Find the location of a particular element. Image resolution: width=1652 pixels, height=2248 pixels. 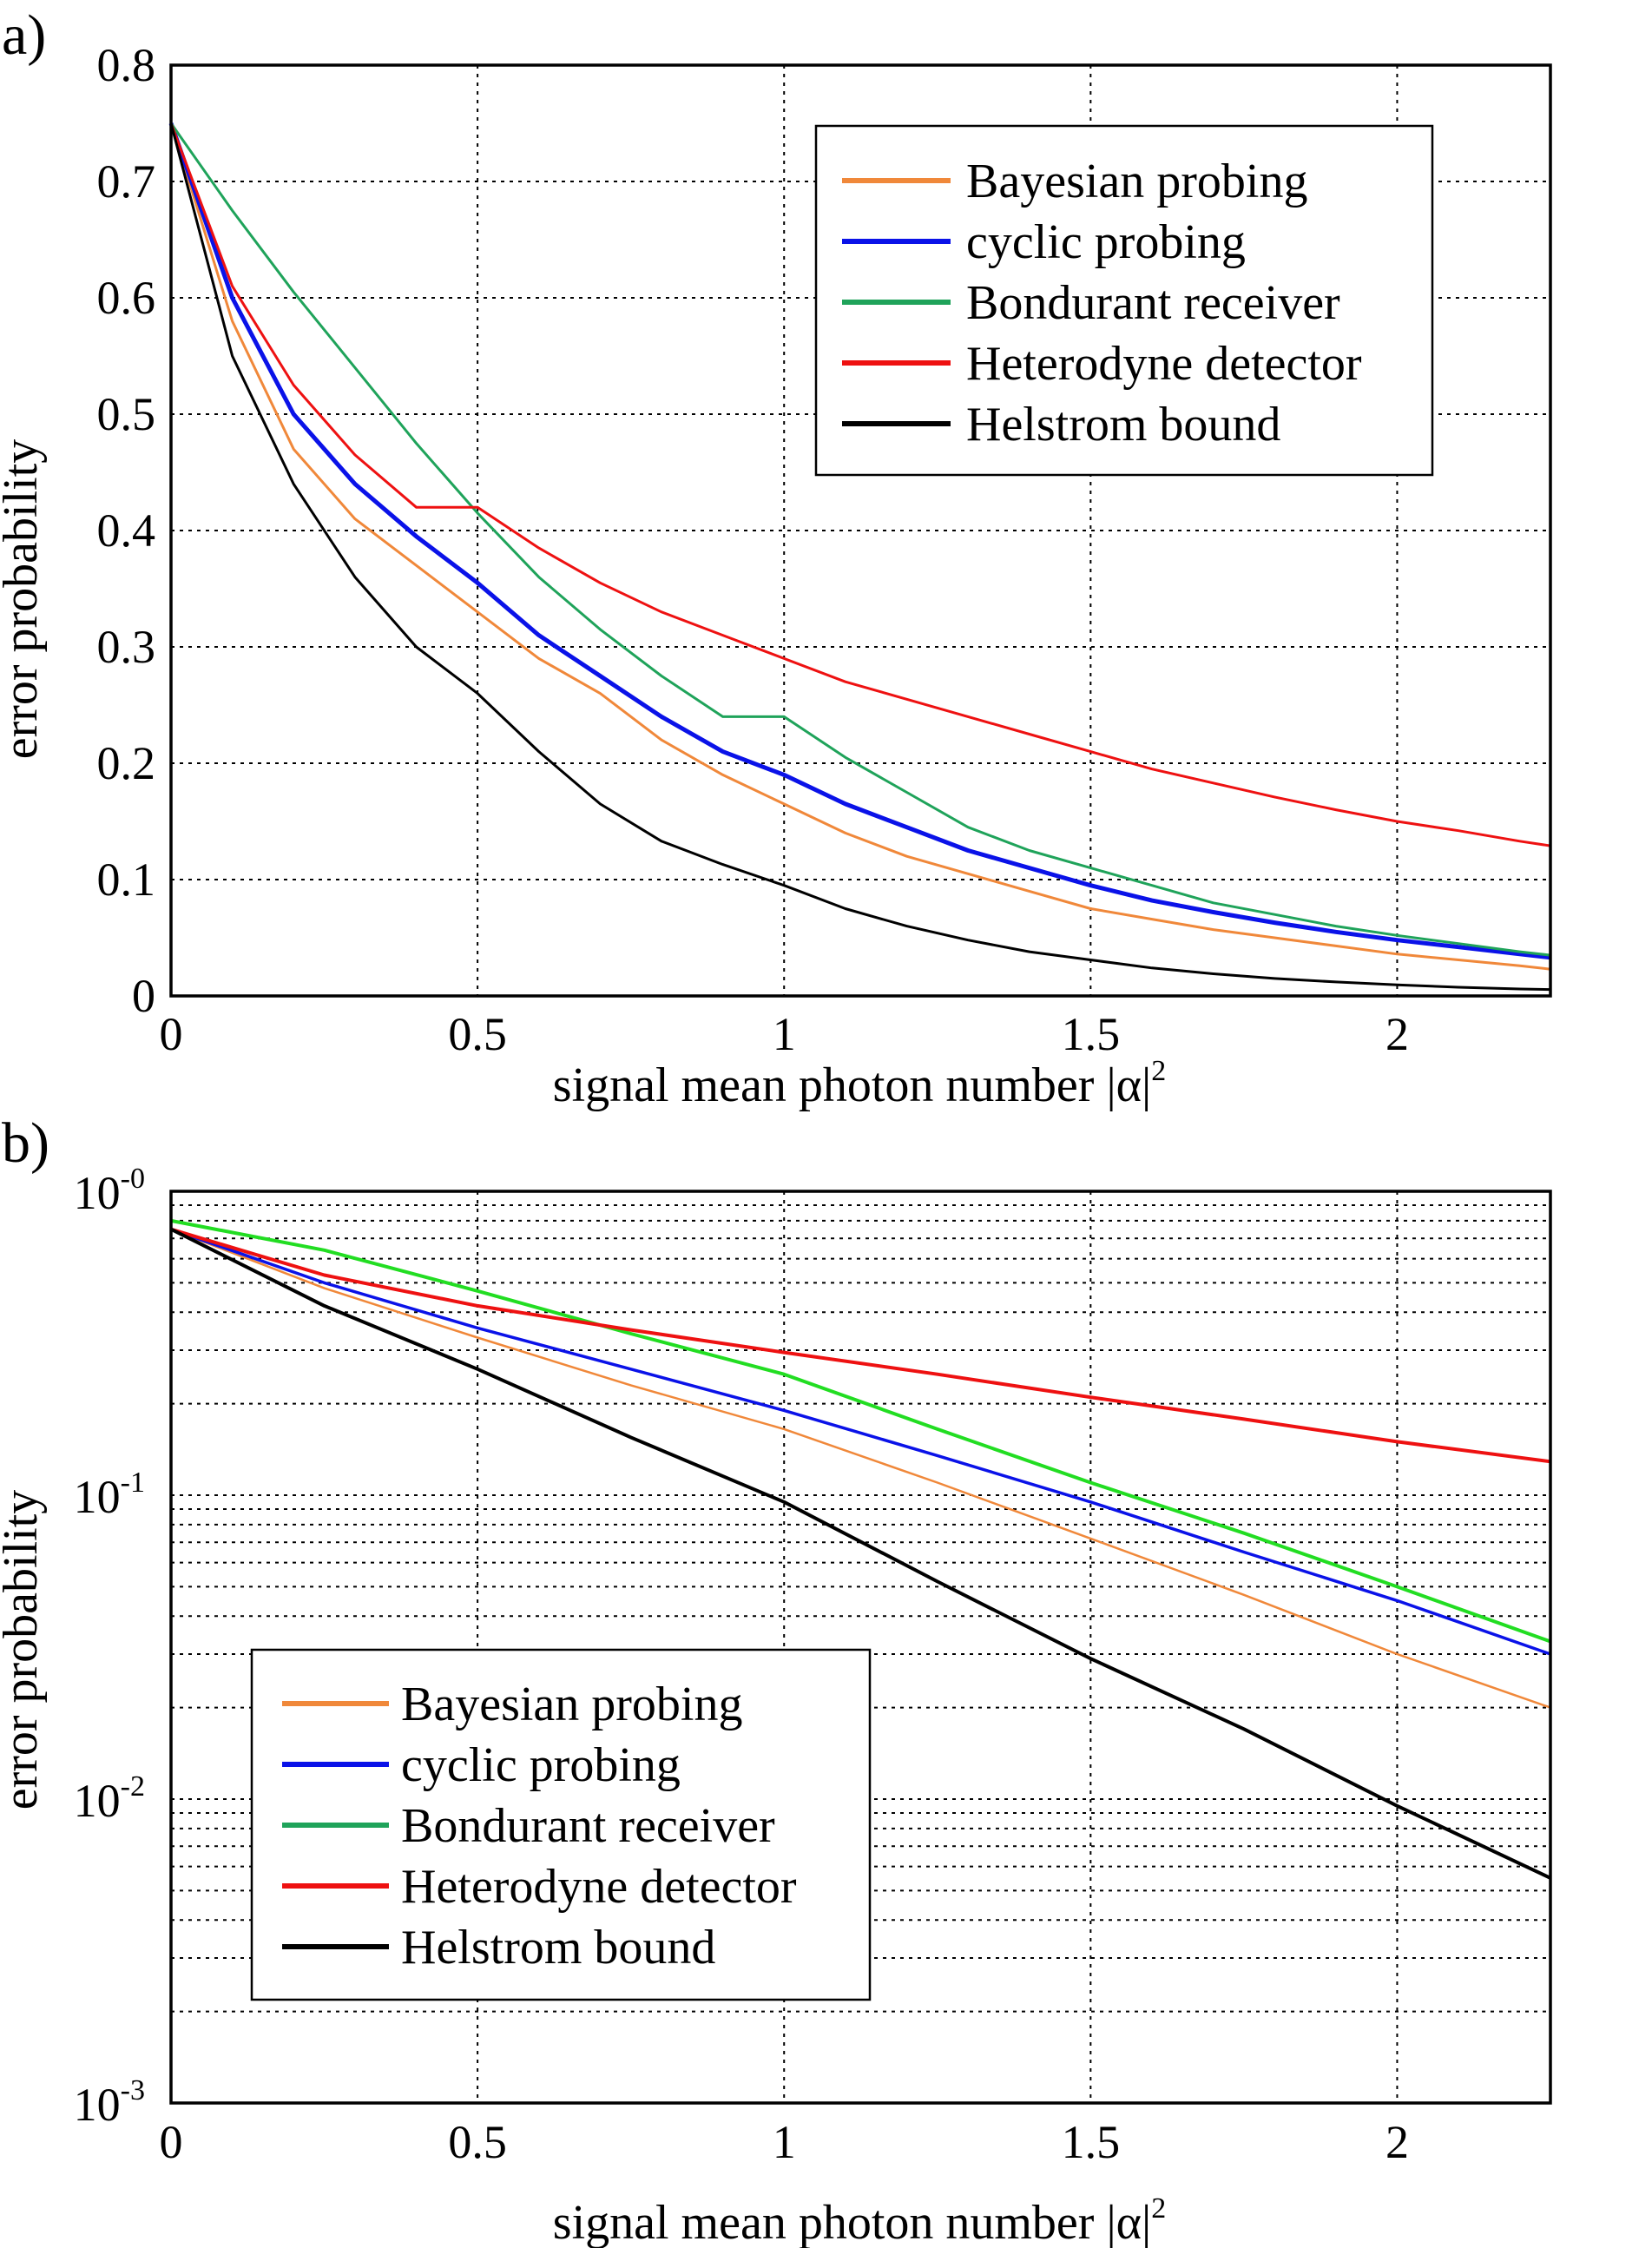

y-tick-exponent: -3 is located at coordinates (133, 2090).